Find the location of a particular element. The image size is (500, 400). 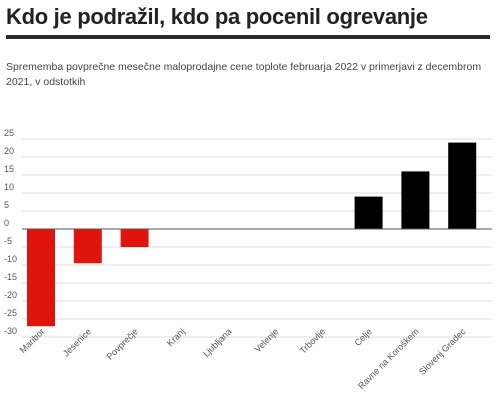

bar-ravne-na-koroškem is located at coordinates (415, 200).